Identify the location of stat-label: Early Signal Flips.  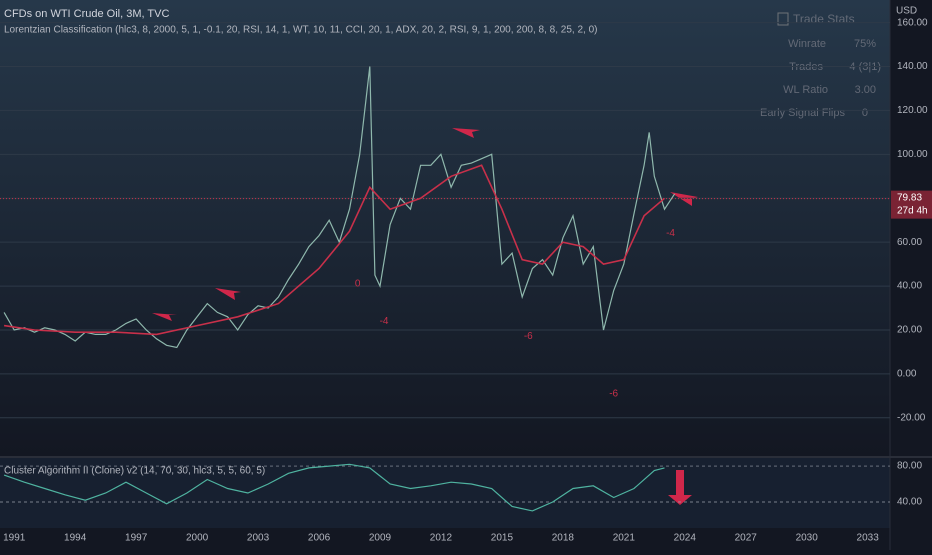
(802, 113).